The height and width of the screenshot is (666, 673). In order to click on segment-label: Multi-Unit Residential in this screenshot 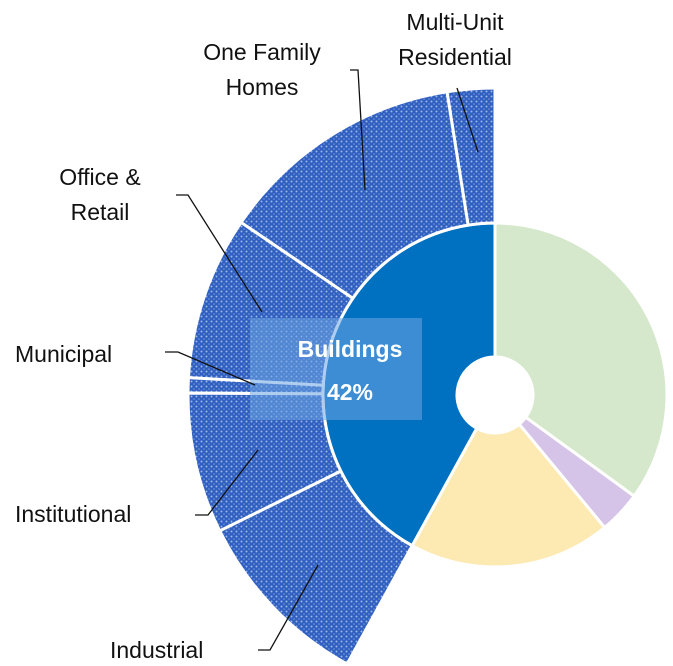, I will do `click(455, 39)`.